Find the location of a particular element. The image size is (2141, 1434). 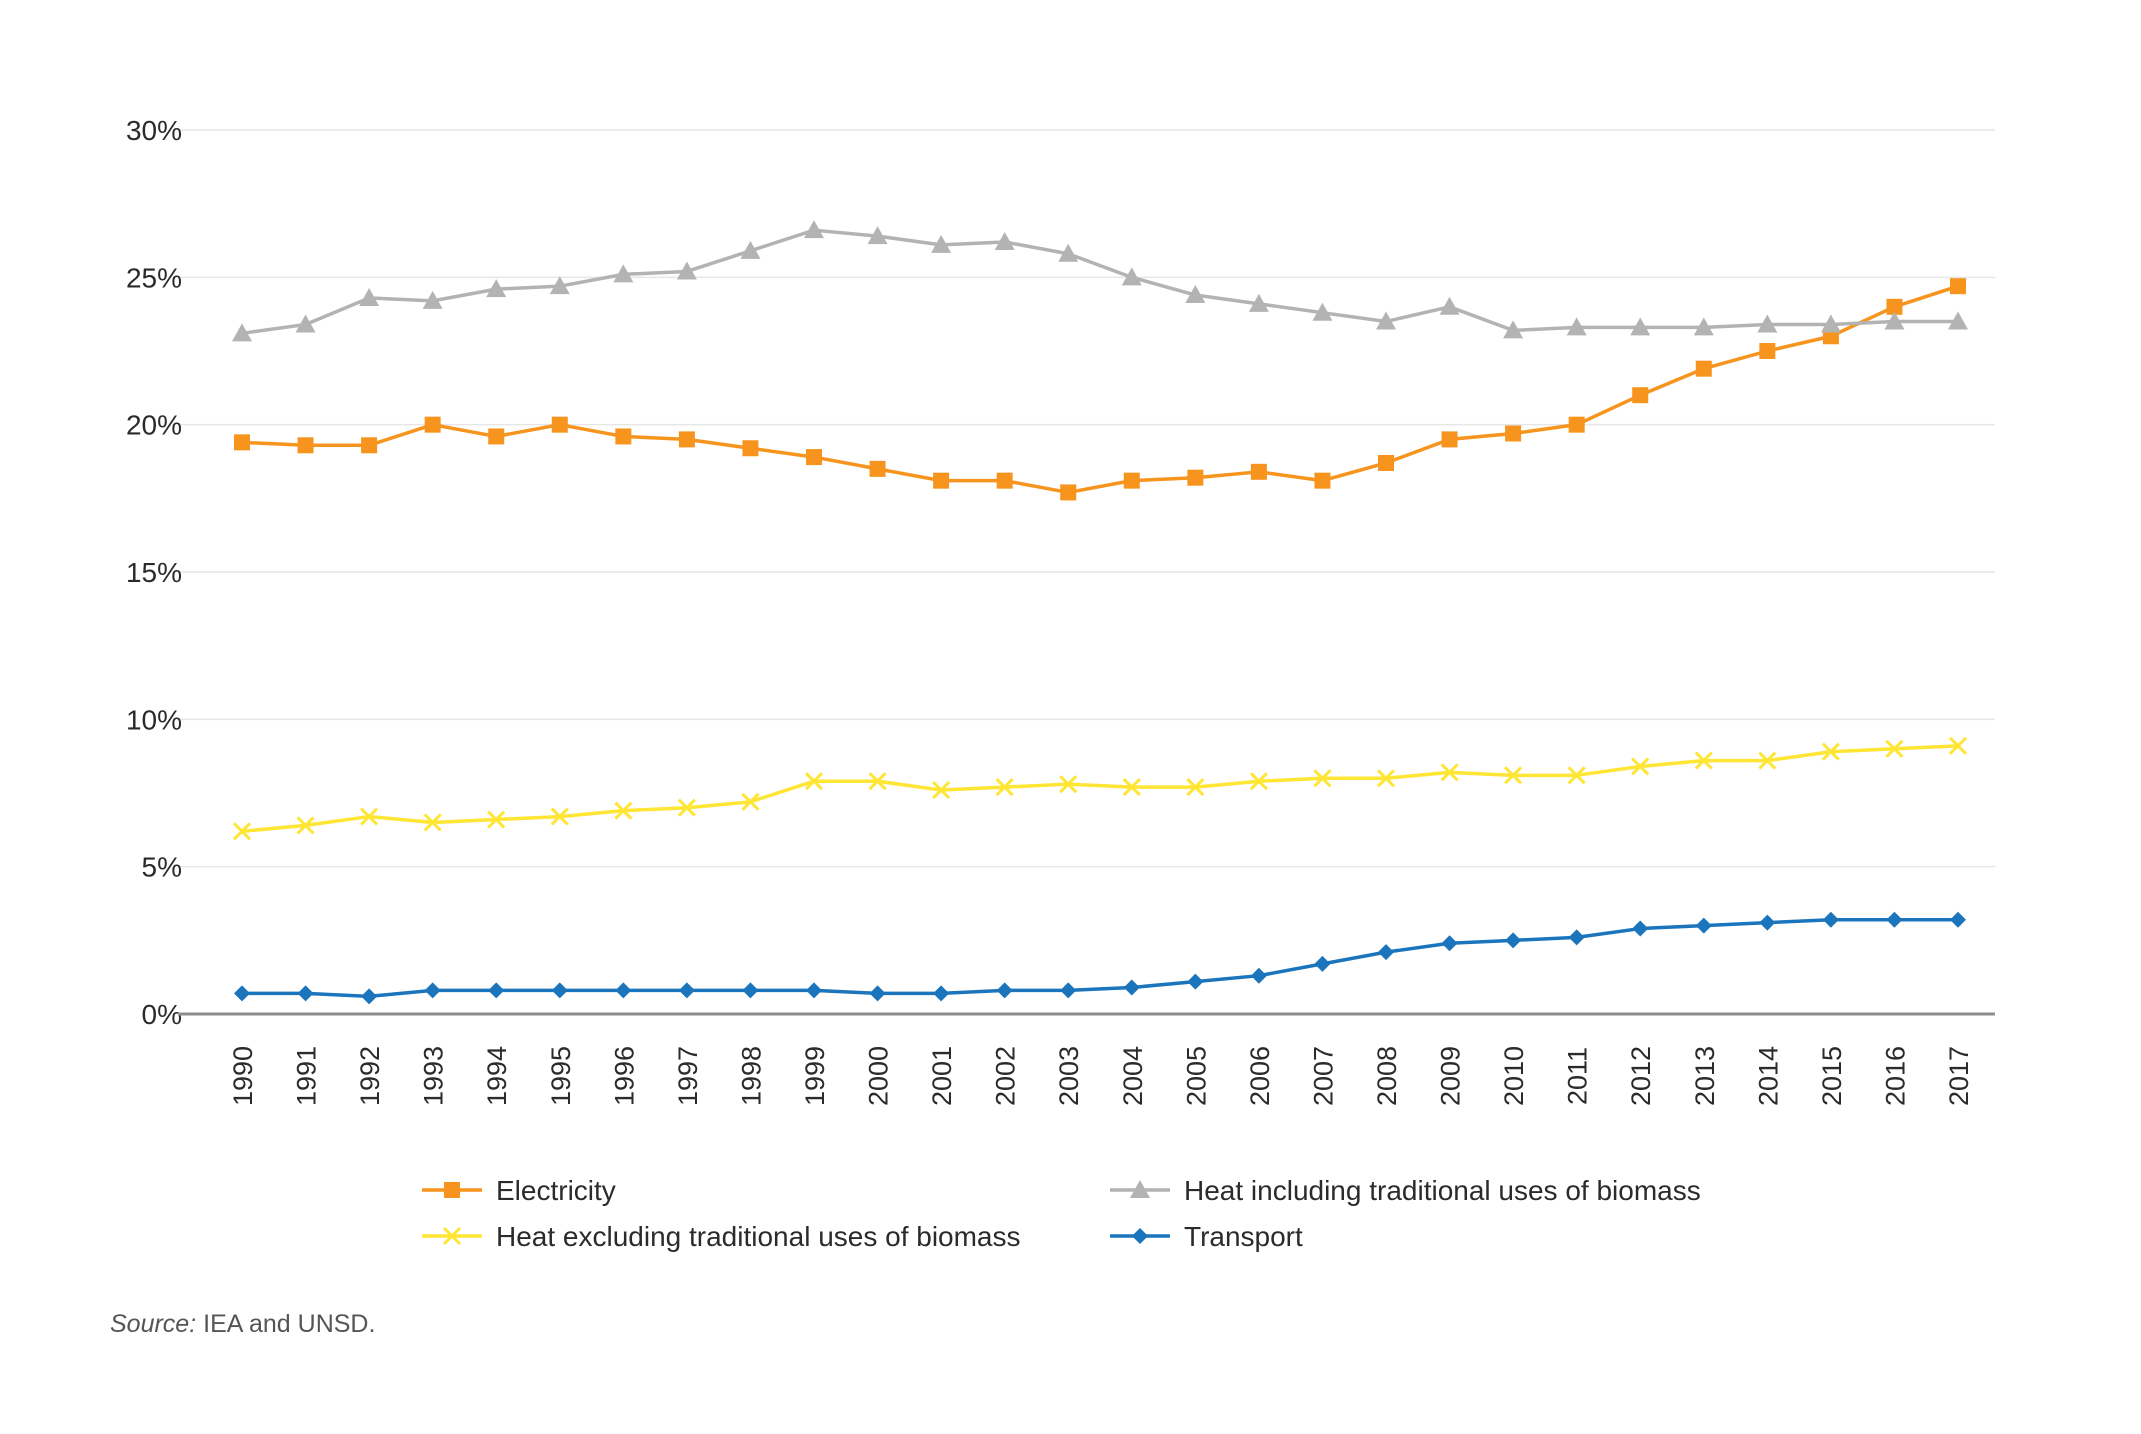

x-tick-label: 2007 is located at coordinates (1323, 1076).